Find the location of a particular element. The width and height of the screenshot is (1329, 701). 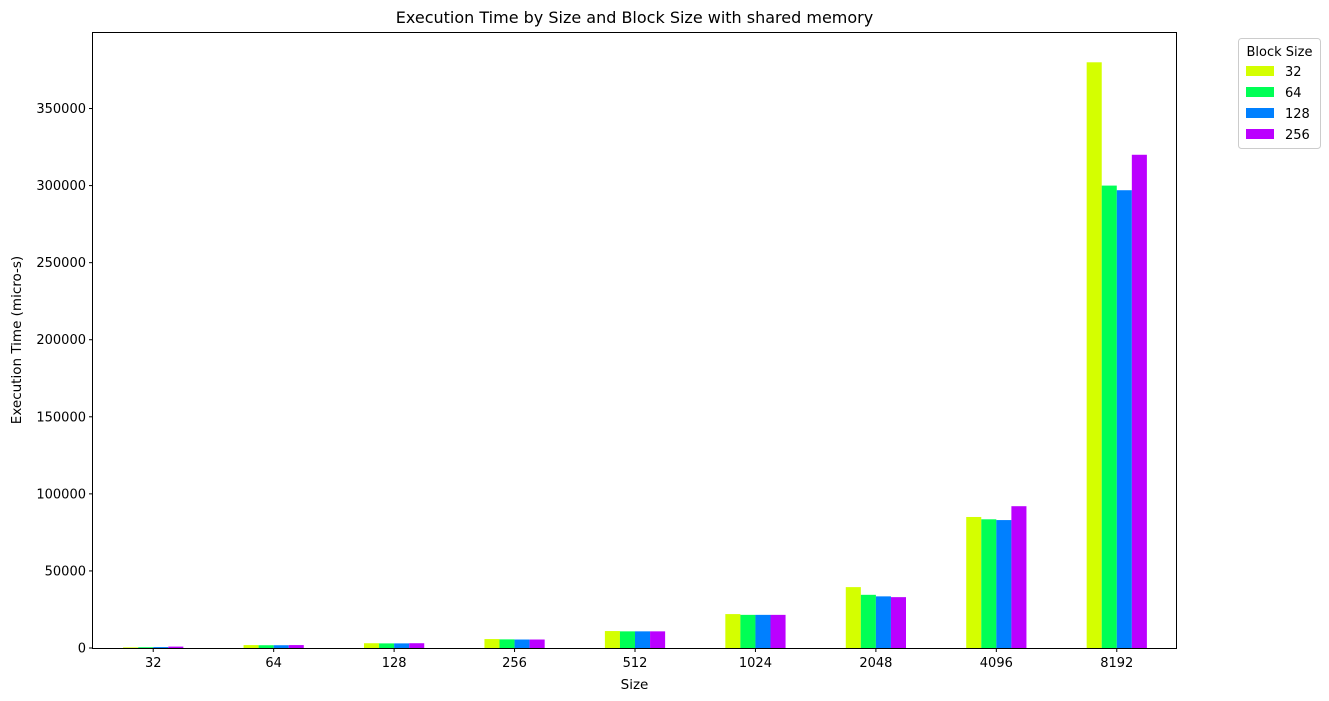

y-tick-label: 300000 is located at coordinates (61, 186).